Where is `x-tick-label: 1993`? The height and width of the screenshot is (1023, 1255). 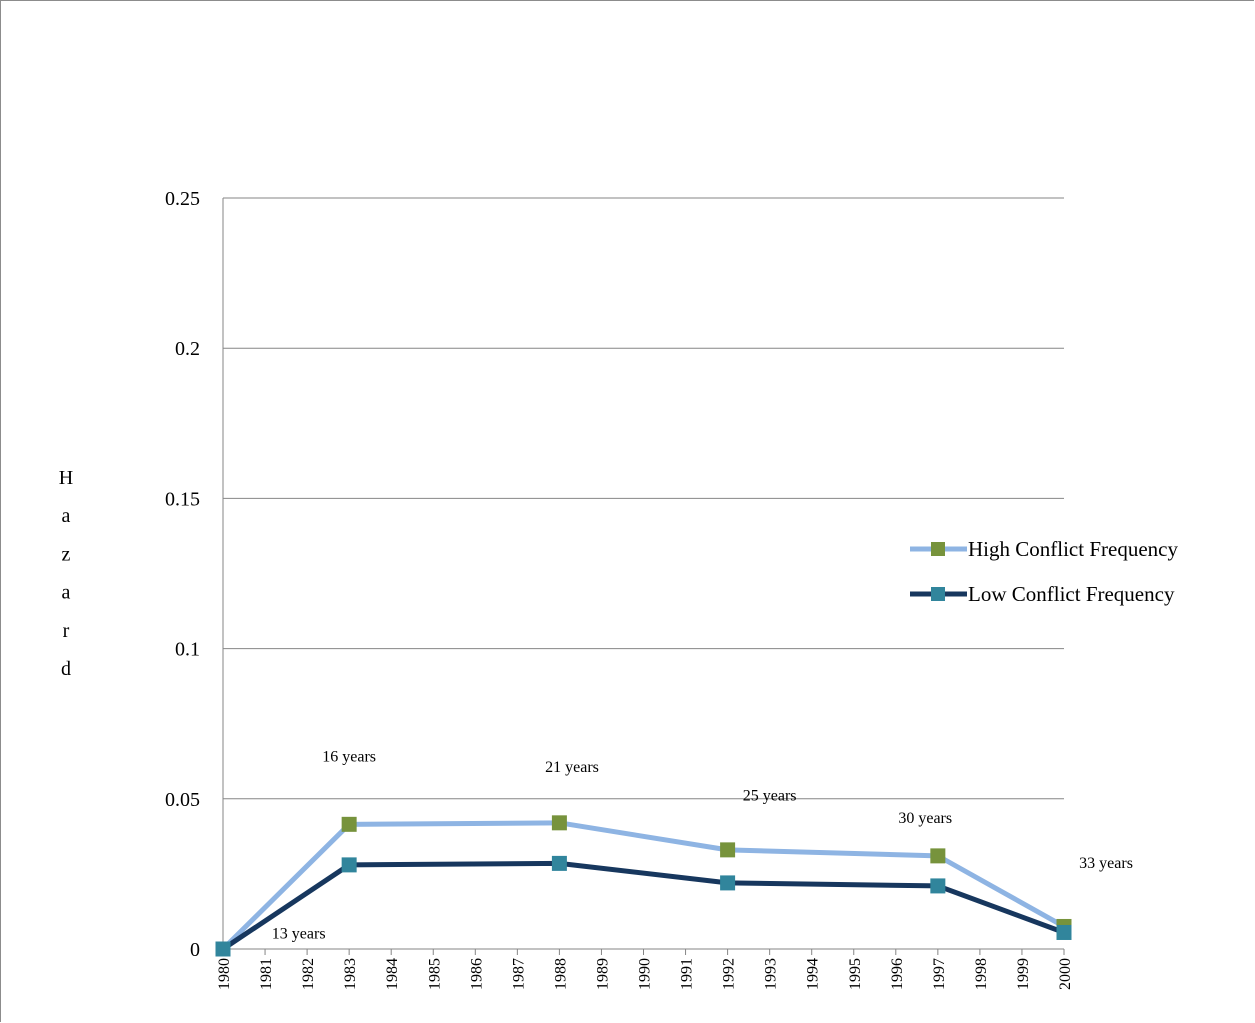
x-tick-label: 1993 is located at coordinates (771, 974).